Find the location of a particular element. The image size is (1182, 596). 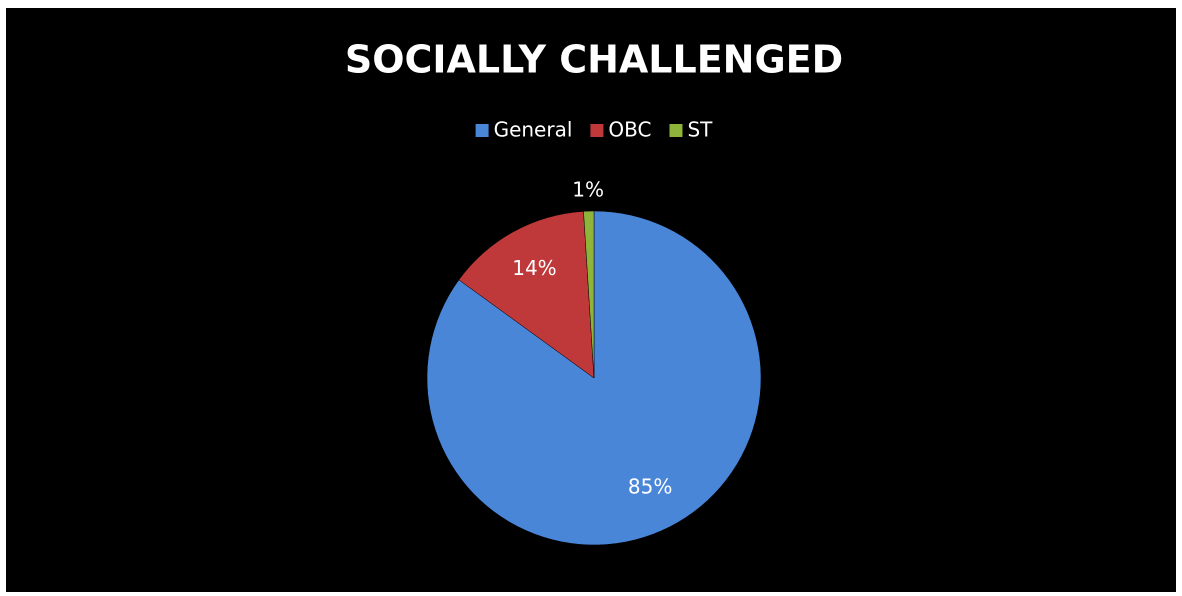

data-label: 1% is located at coordinates (588, 190).